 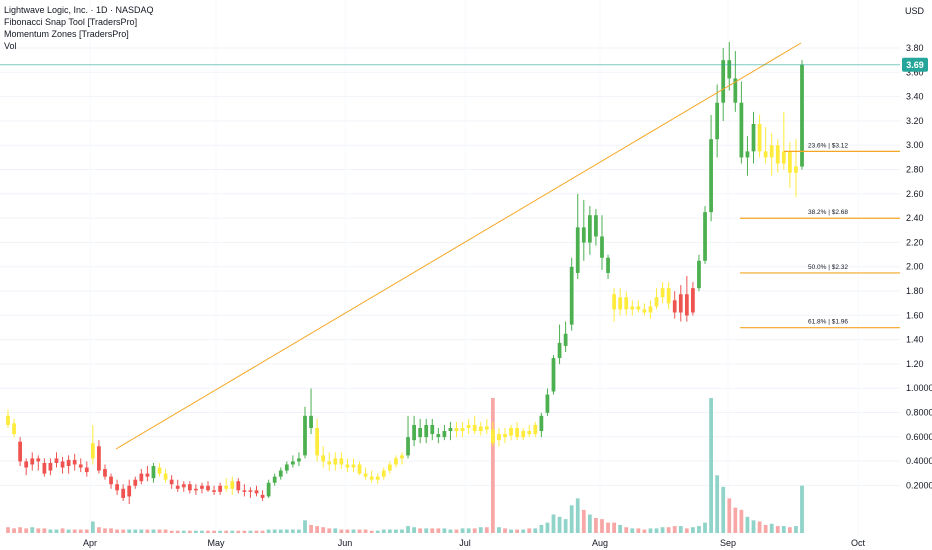 What do you see at coordinates (345, 543) in the screenshot?
I see `x-tick-label: Jun` at bounding box center [345, 543].